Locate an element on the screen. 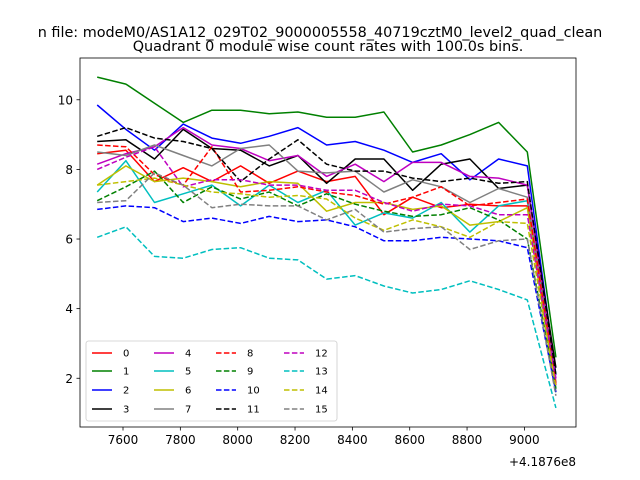 The image size is (640, 480). y-tick-label: 10 is located at coordinates (65, 100).